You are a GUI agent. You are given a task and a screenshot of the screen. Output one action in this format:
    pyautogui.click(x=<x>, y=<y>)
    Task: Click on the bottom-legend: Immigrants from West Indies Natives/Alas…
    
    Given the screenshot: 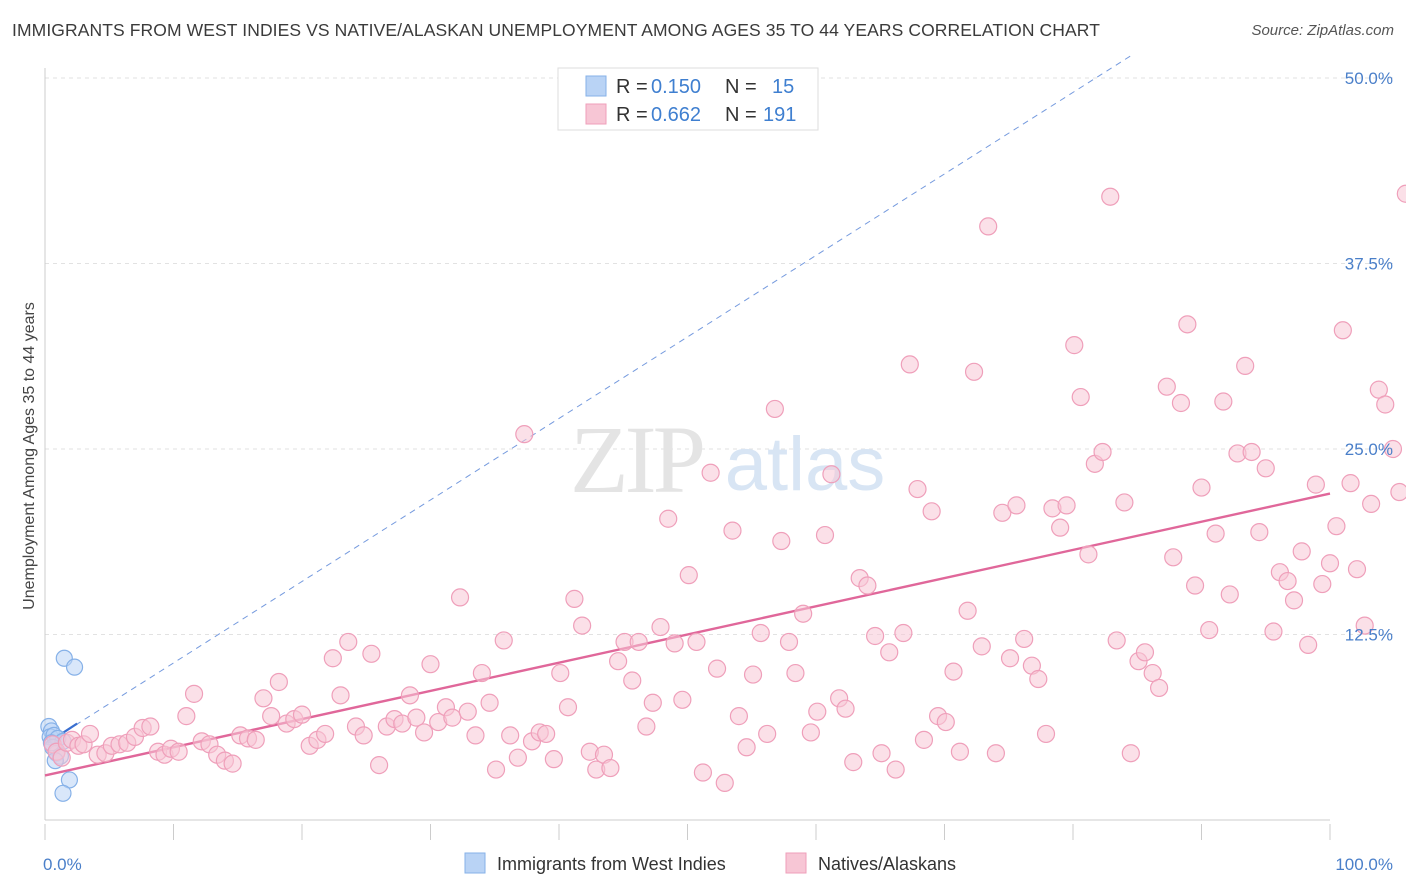 What is the action you would take?
    pyautogui.click(x=710, y=863)
    